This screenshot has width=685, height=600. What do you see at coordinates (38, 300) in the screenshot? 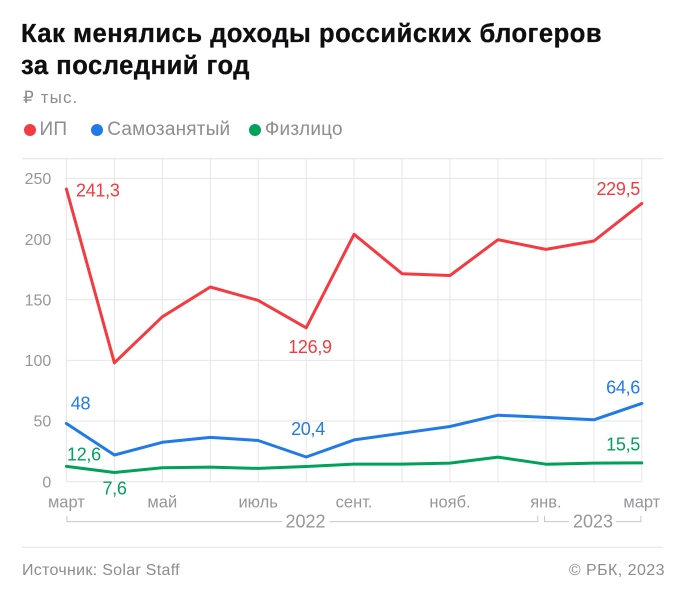
I see `svg-text: 150` at bounding box center [38, 300].